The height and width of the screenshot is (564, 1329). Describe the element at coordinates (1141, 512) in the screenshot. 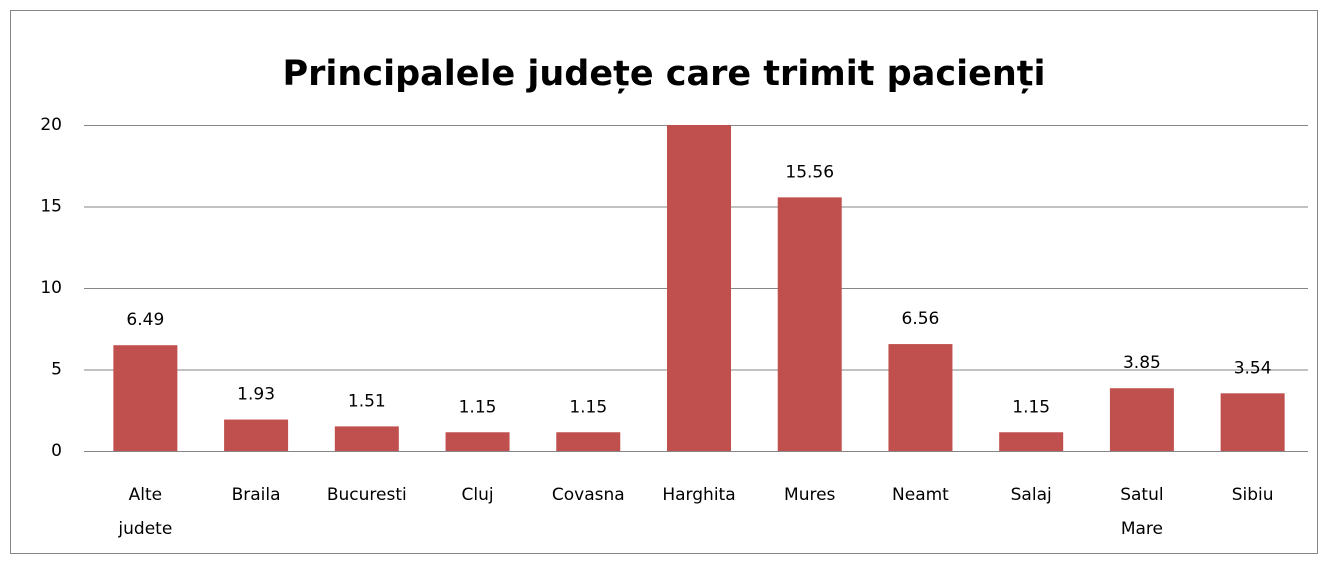

I see `x-tick-label: Satul Mare` at that location.